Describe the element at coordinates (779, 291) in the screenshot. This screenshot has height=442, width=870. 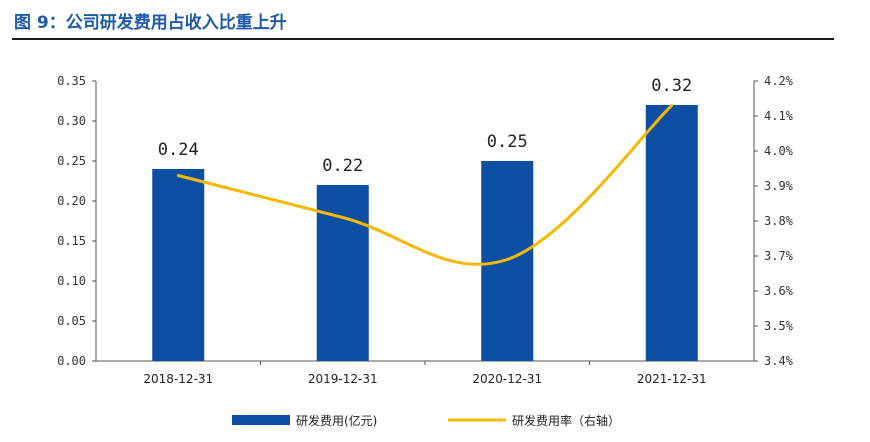
I see `right-tick-label: 3.6%` at that location.